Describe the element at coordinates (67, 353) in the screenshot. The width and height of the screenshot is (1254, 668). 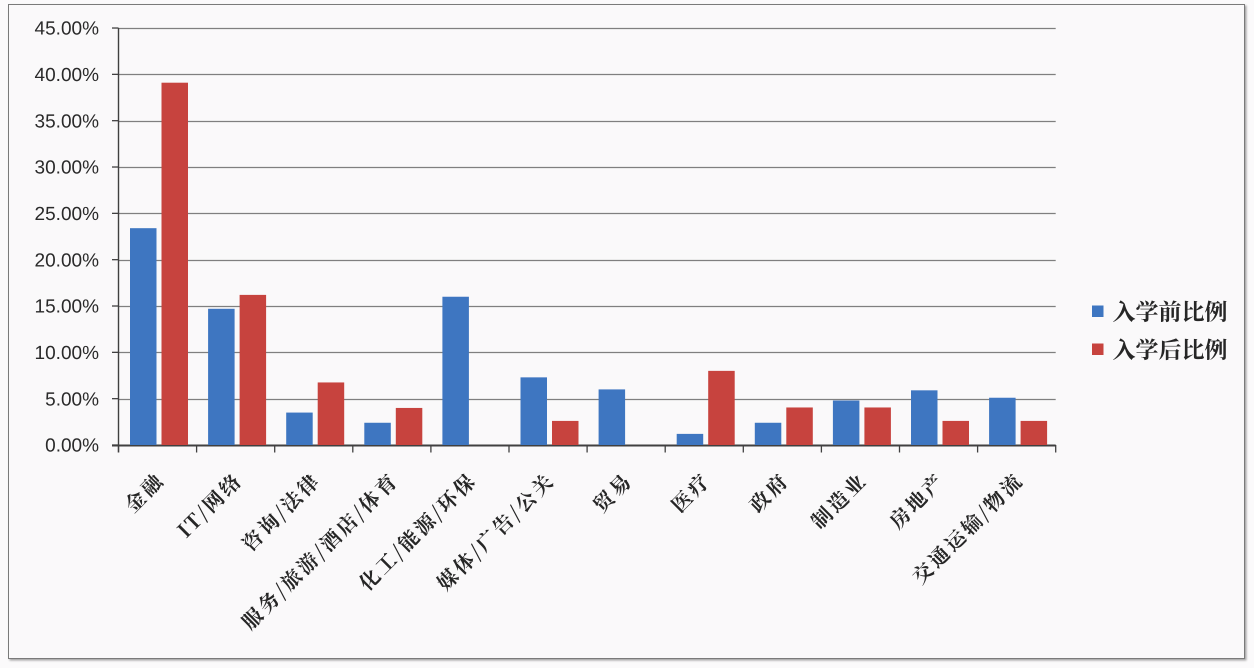
I see `svg-text: 10.00%` at that location.